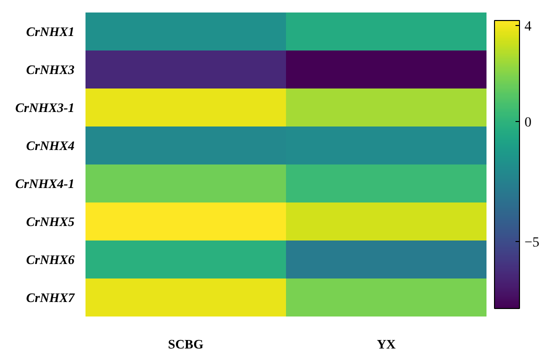 The width and height of the screenshot is (550, 354). Describe the element at coordinates (50, 31) in the screenshot. I see `y-tick-label: CrNHX1` at that location.